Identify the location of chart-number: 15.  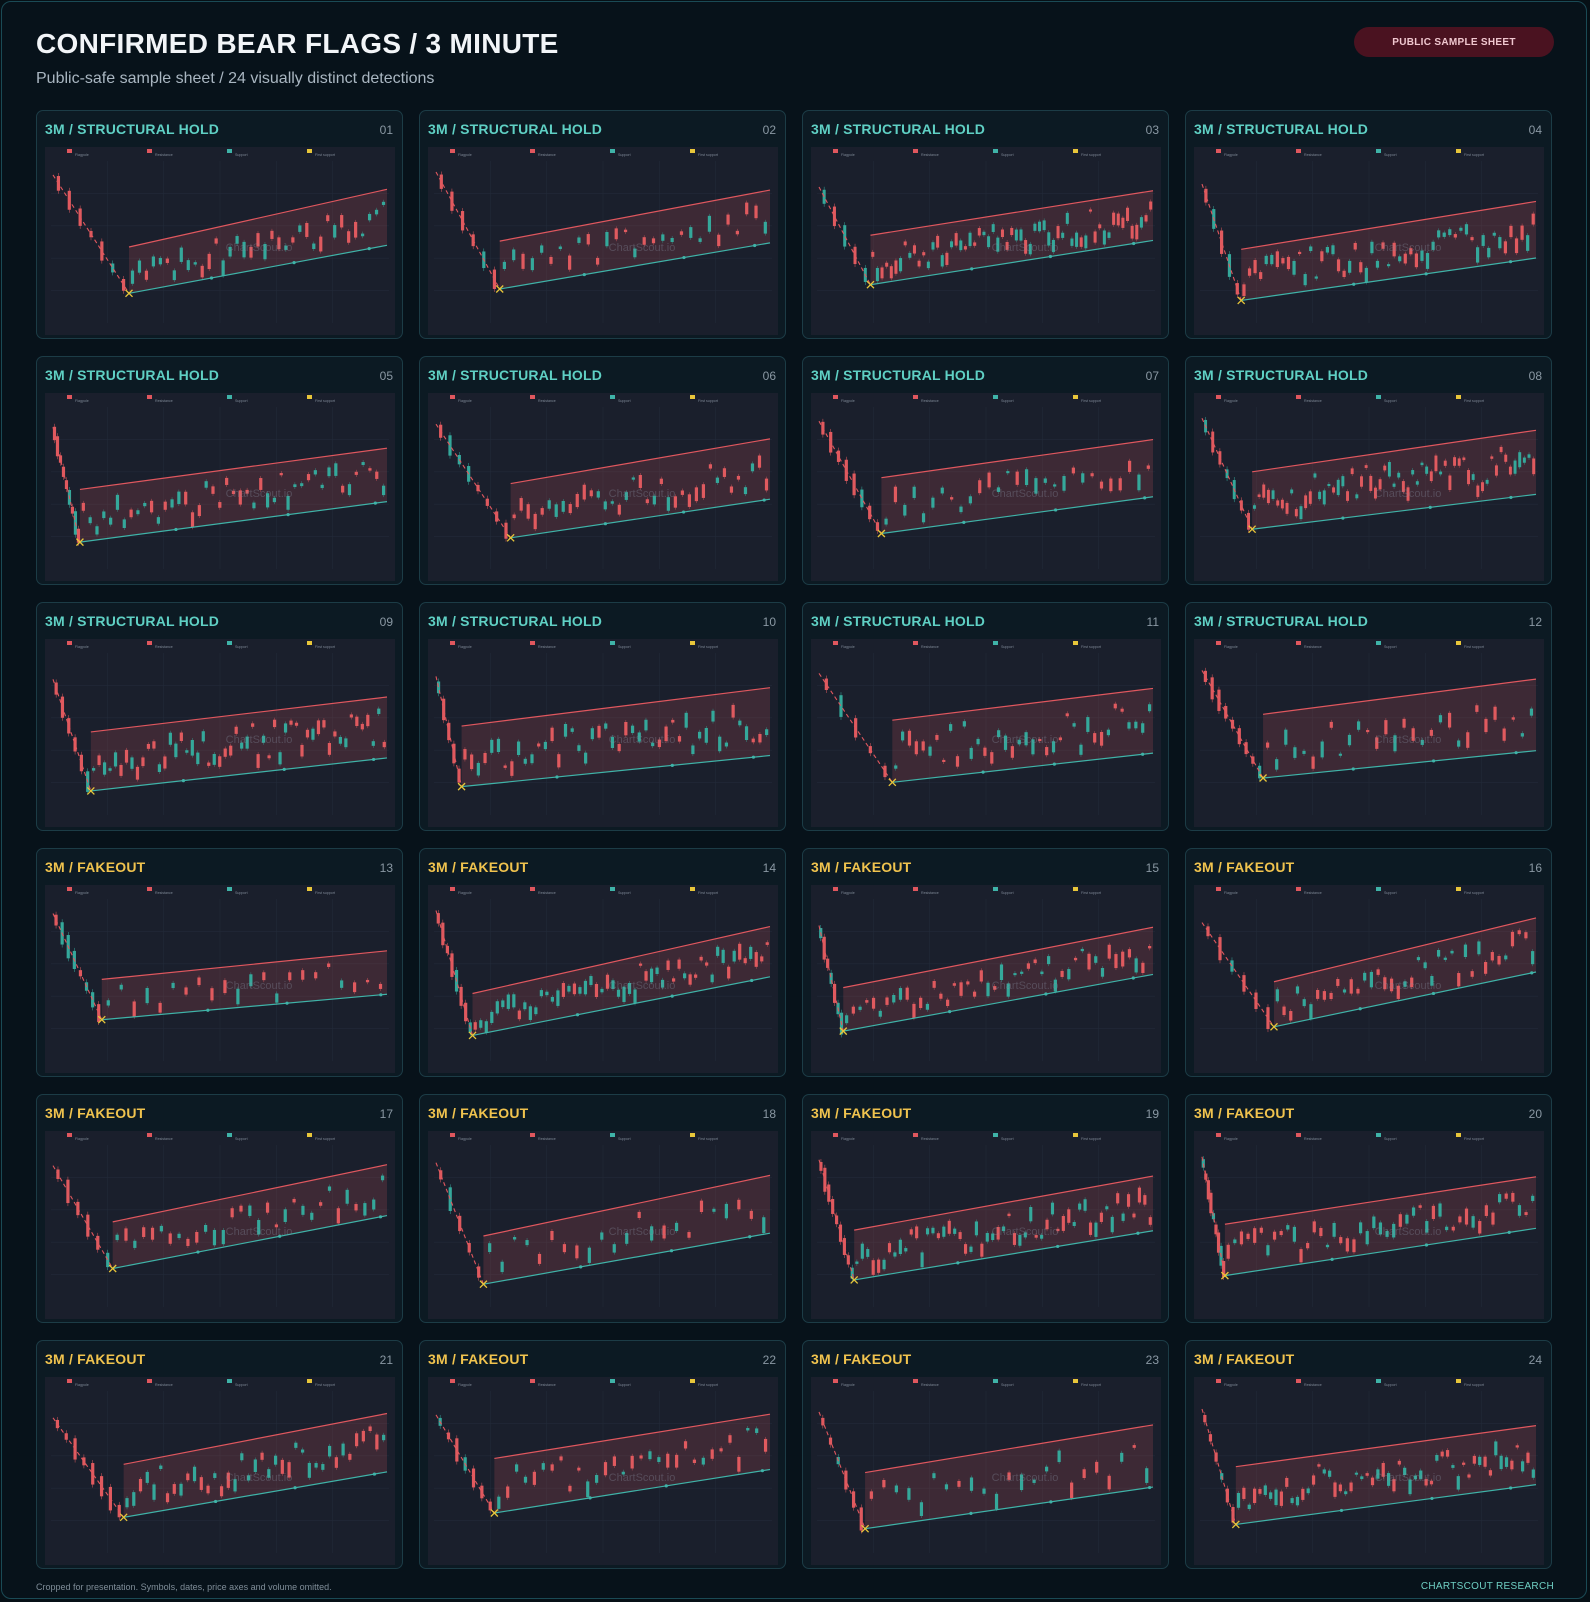
(1152, 868).